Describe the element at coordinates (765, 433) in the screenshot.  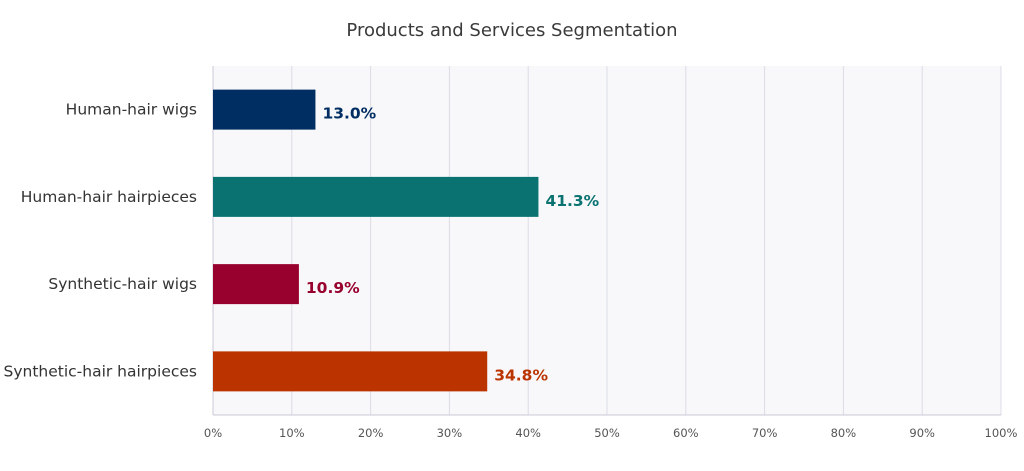
I see `x-tick-label: 70%` at that location.